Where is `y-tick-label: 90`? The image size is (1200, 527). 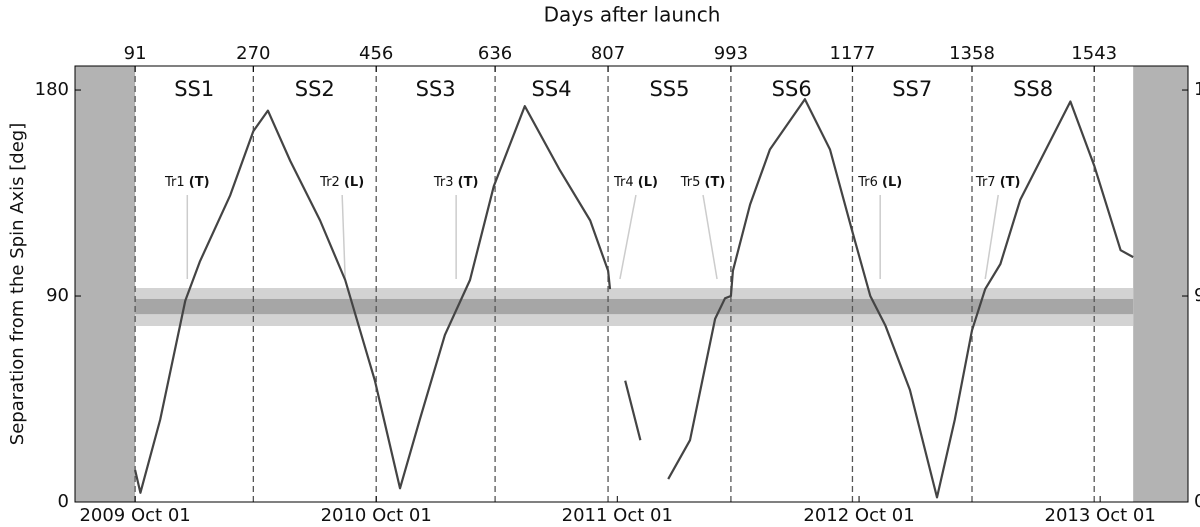 y-tick-label: 90 is located at coordinates (57, 295).